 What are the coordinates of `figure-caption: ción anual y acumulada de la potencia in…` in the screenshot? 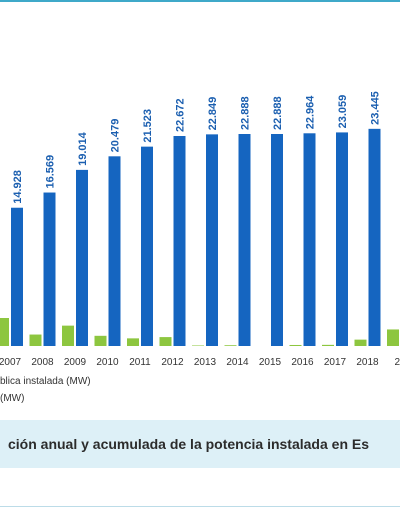 It's located at (189, 444).